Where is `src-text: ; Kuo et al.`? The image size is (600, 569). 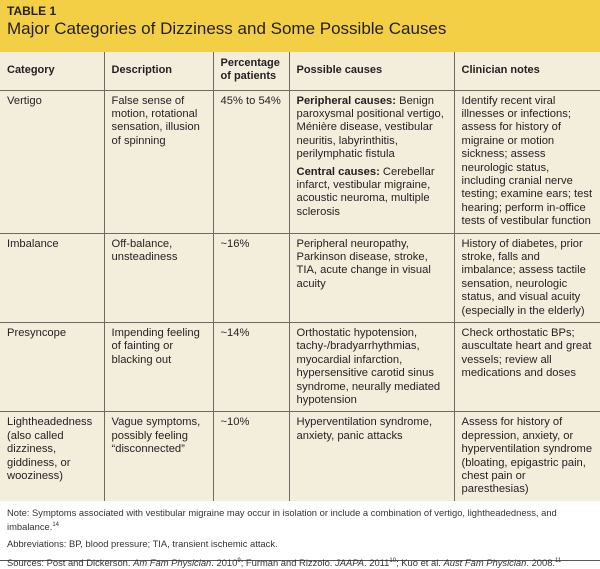
src-text: ; Kuo et al. is located at coordinates (420, 563).